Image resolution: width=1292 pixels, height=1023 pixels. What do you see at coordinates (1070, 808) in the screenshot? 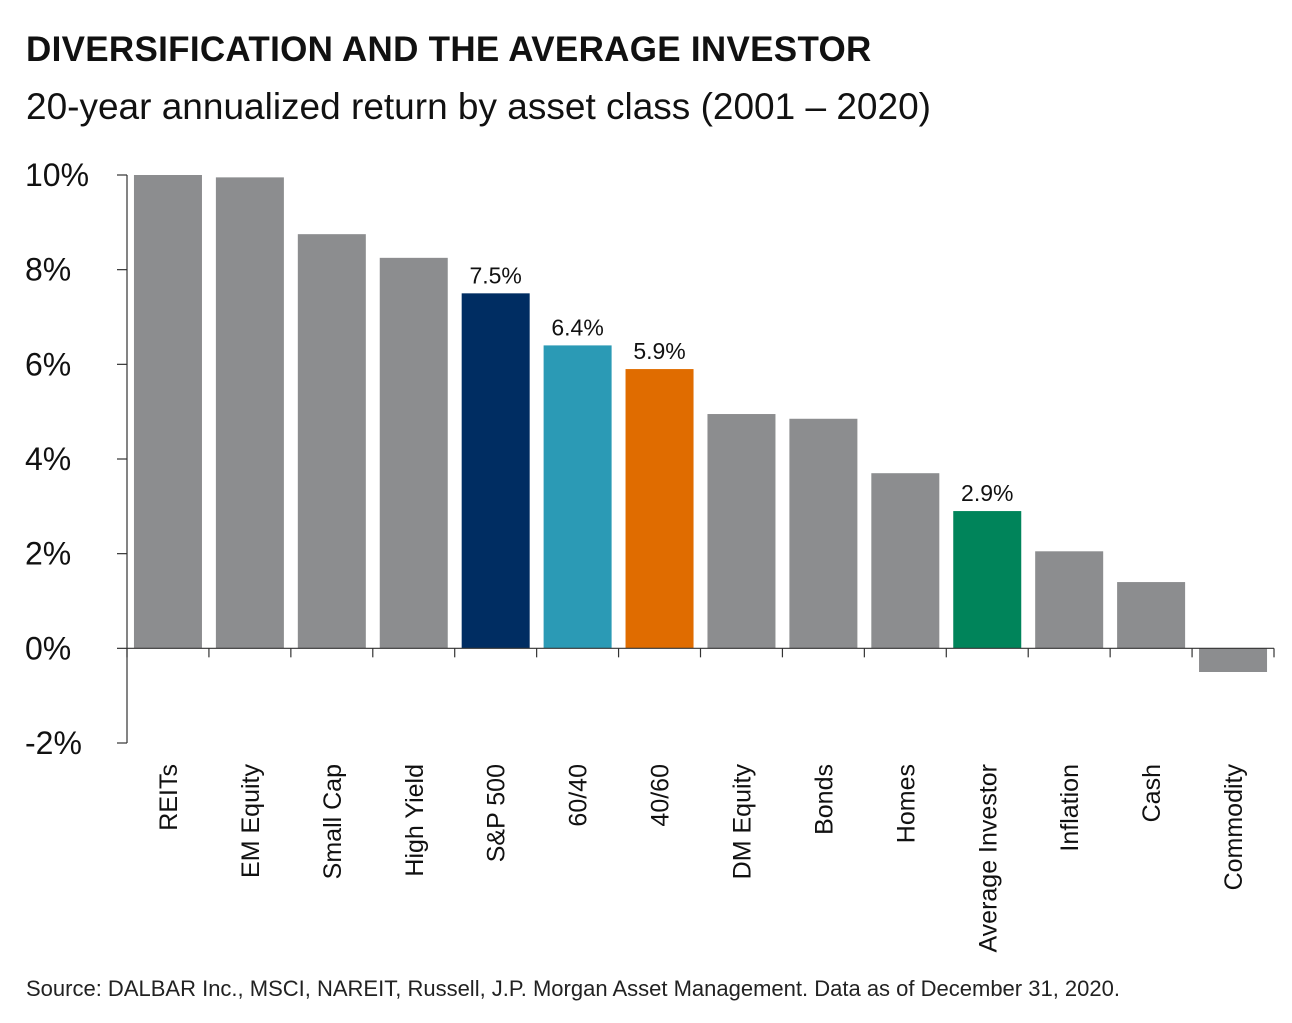
I see `x-tick-label: Inflation` at bounding box center [1070, 808].